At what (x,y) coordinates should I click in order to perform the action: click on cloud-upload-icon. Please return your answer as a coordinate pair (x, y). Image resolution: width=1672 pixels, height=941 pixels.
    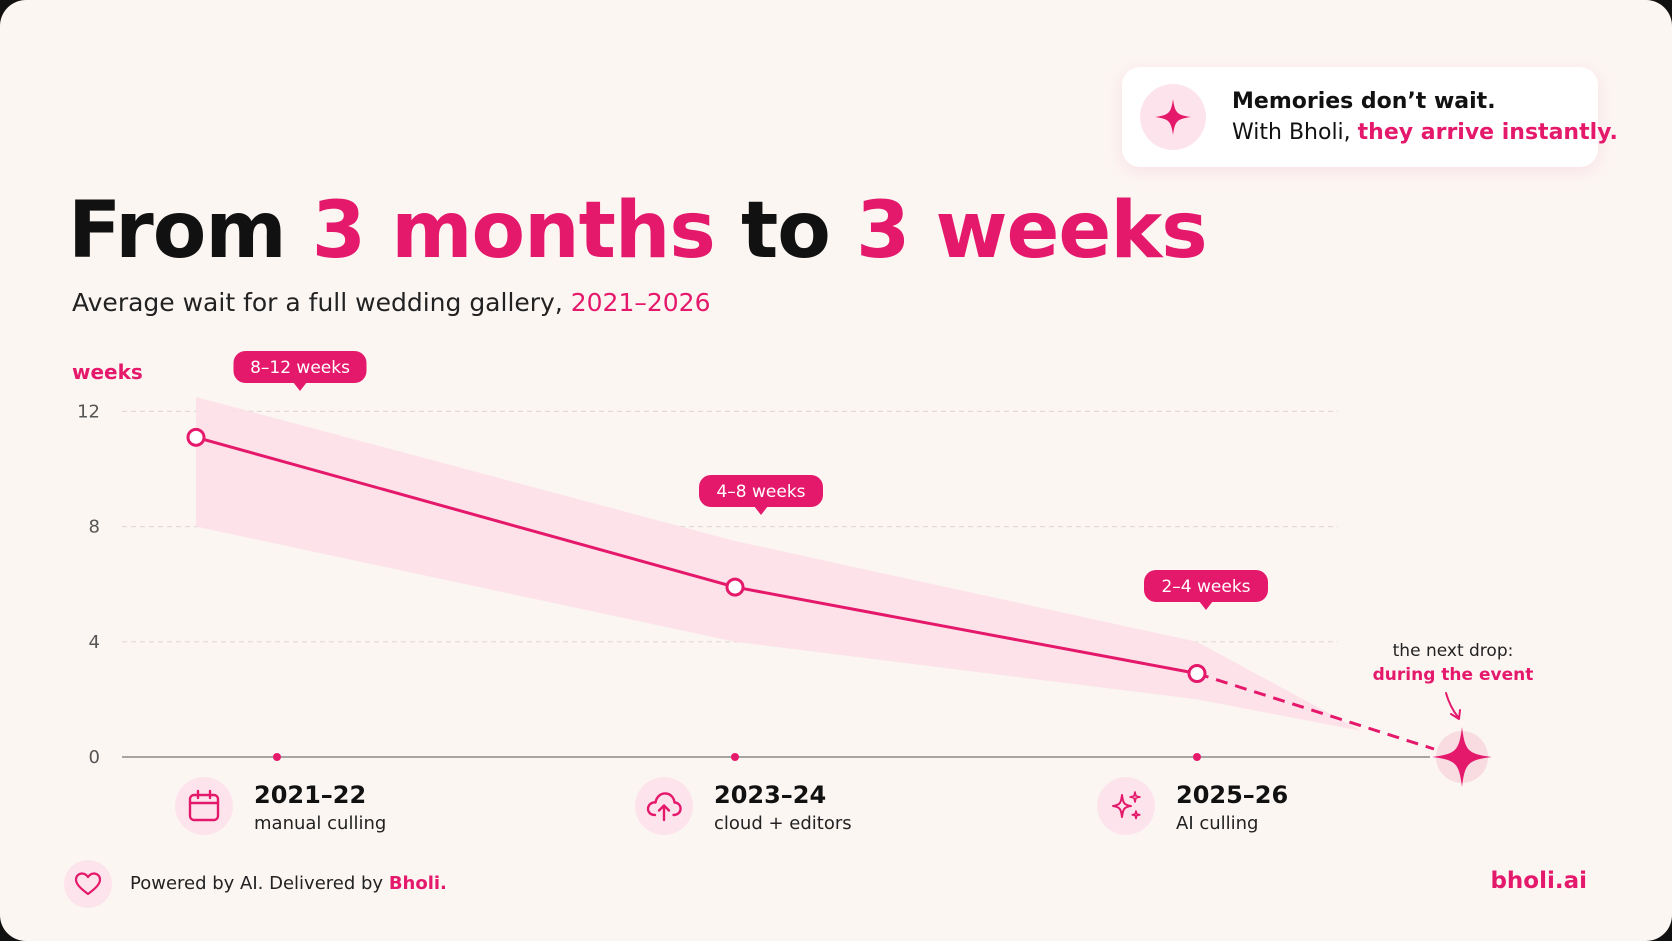
    Looking at the image, I should click on (664, 807).